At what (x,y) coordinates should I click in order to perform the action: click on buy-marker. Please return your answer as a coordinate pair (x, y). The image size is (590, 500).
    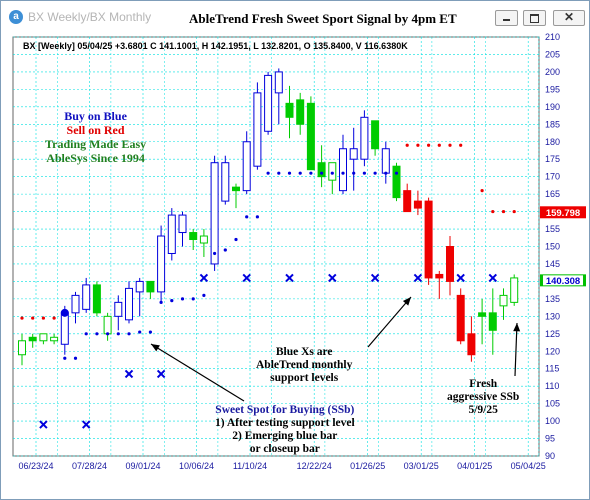
    Looking at the image, I should click on (64, 312).